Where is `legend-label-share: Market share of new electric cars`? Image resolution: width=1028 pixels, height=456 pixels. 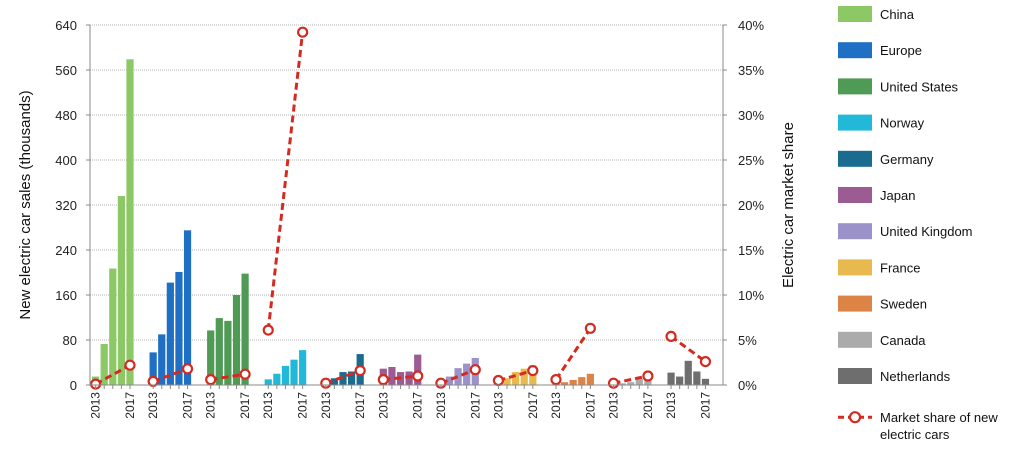 legend-label-share: Market share of new electric cars is located at coordinates (939, 426).